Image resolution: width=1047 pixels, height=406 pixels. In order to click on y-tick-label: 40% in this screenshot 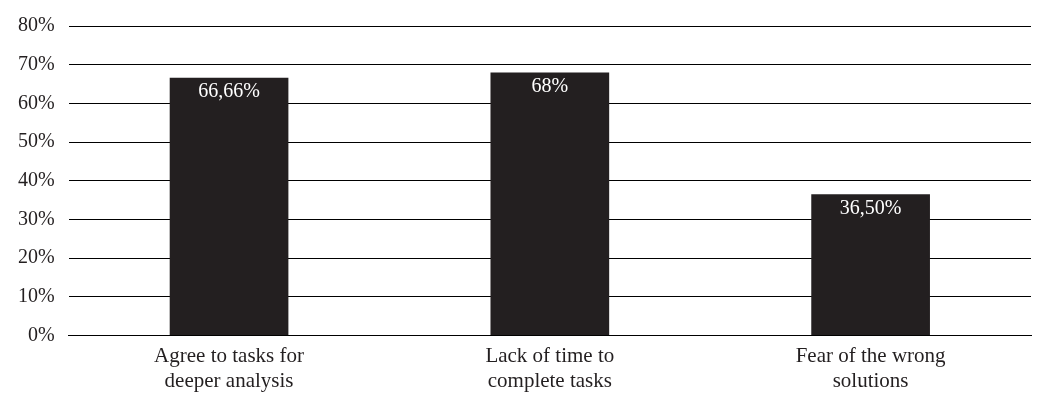, I will do `click(36, 179)`.